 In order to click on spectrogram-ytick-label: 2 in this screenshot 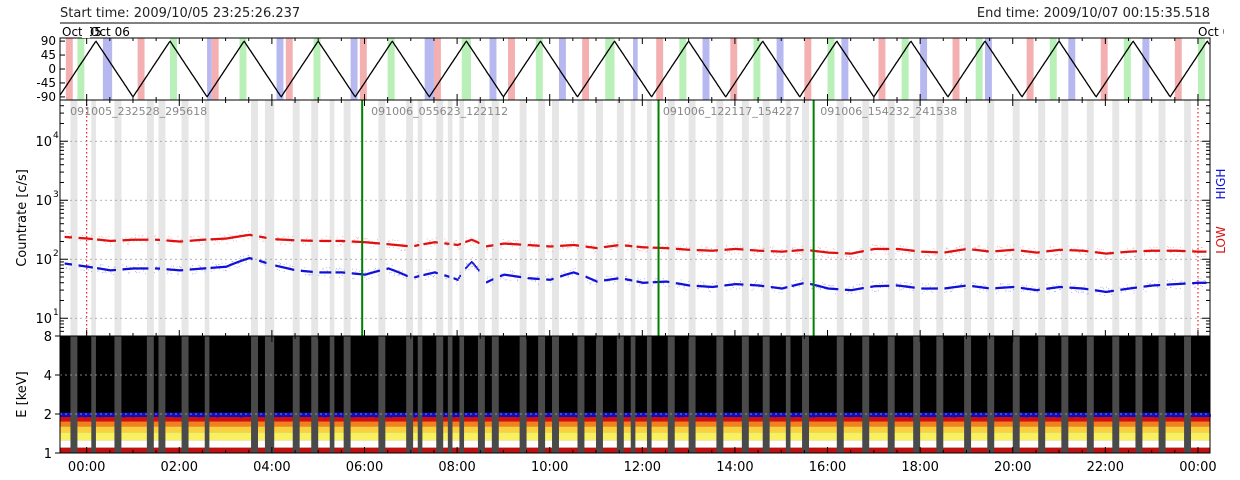, I will do `click(48, 415)`.